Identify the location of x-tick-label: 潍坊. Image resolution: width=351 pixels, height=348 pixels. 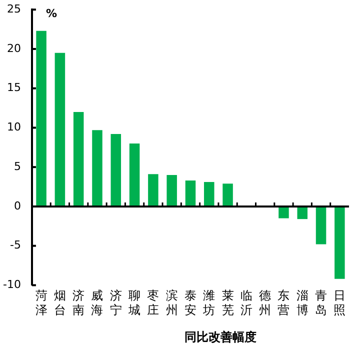
(209, 302).